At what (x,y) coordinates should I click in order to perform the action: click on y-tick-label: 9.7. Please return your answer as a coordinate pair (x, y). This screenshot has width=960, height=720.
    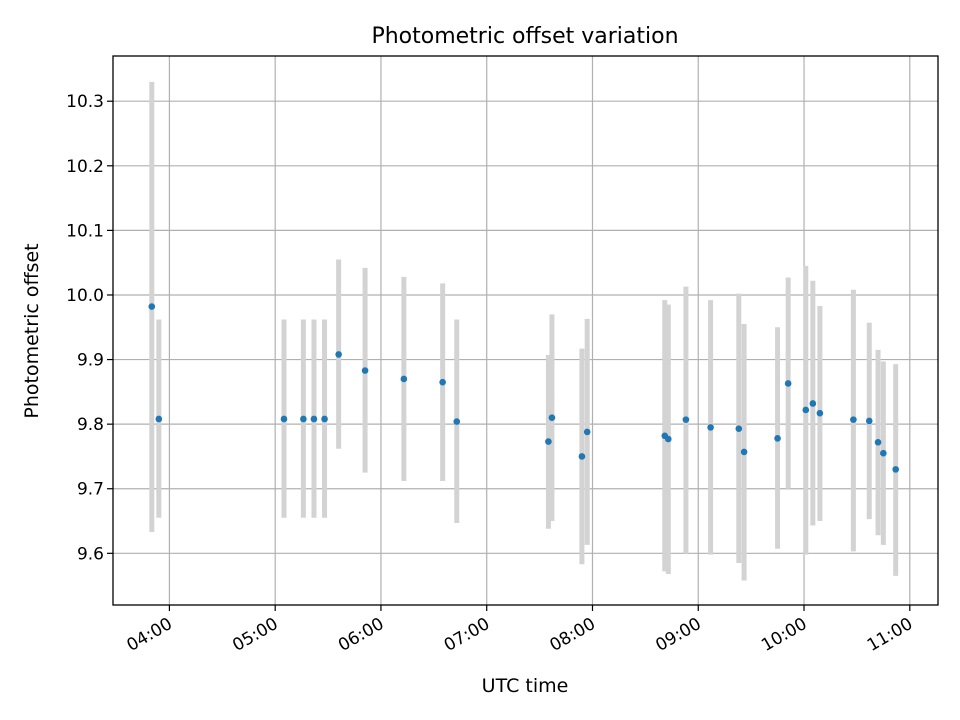
    Looking at the image, I should click on (90, 490).